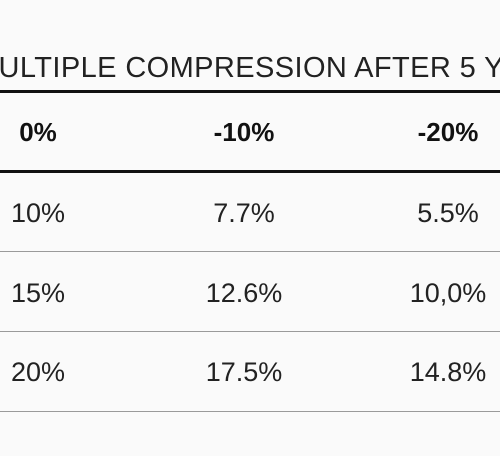  I want to click on header-cell-2: -20%, so click(448, 132).